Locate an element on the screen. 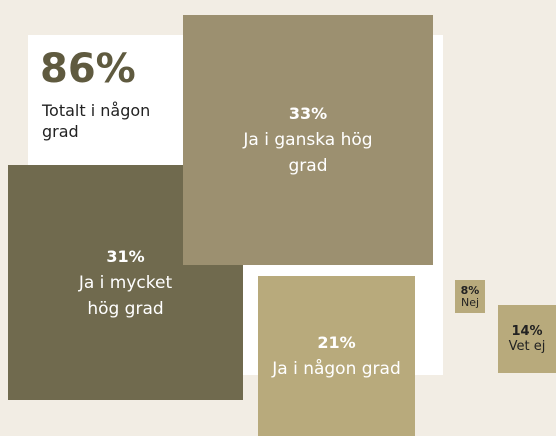 The height and width of the screenshot is (436, 556). square: 21% Ja i någon grad is located at coordinates (336, 356).